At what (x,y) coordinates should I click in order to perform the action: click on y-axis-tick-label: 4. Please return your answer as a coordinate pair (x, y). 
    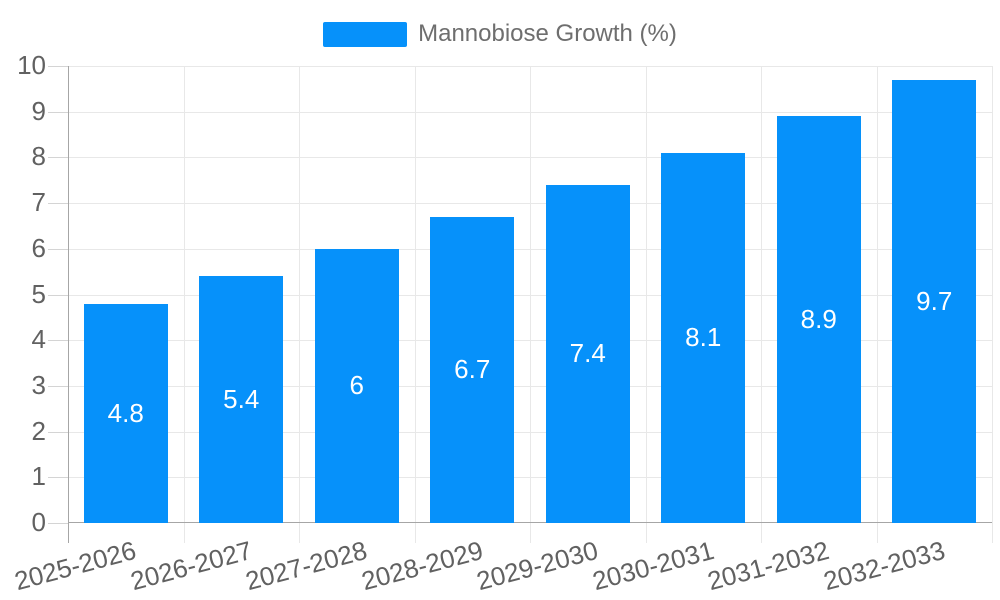
    Looking at the image, I should click on (38, 339).